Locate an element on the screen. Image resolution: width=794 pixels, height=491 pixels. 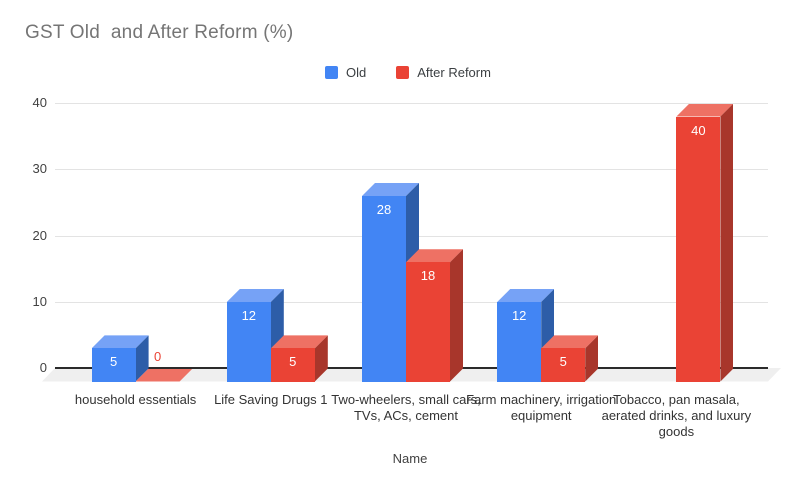
y-tick-label: 30 is located at coordinates (39, 169).